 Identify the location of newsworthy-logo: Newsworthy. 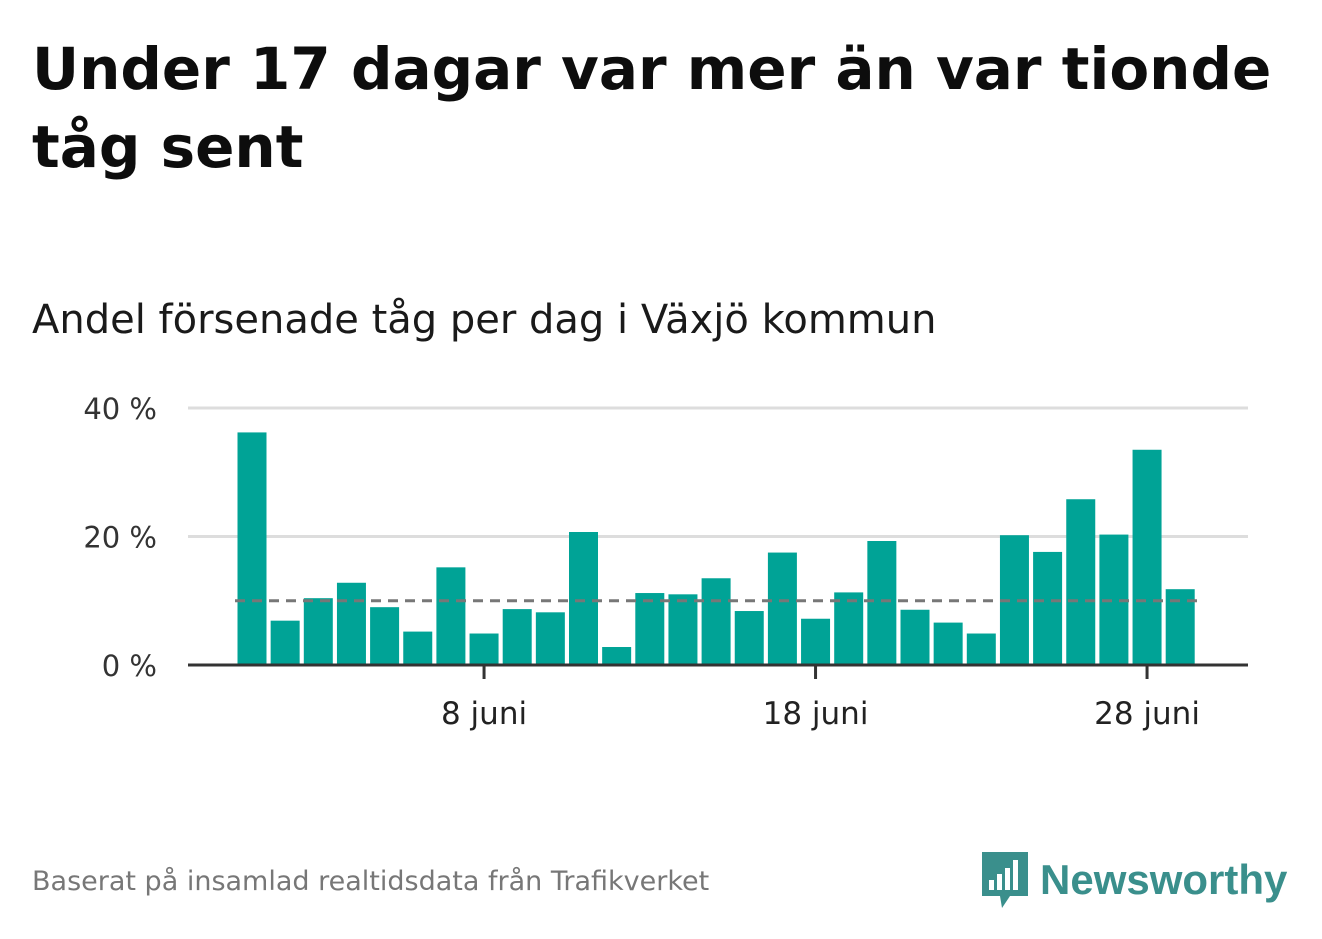
(1133, 880).